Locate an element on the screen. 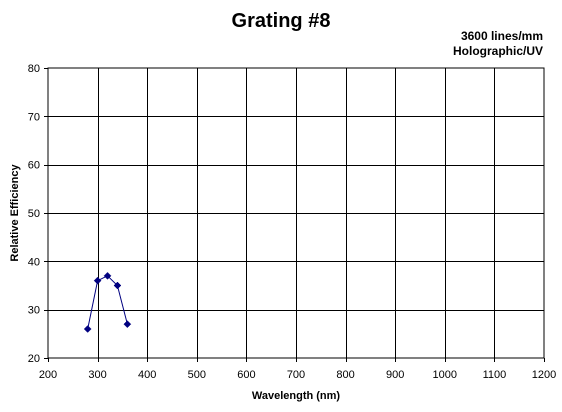 This screenshot has height=412, width=562. y-axis-label: Relative Efficiency is located at coordinates (15, 213).